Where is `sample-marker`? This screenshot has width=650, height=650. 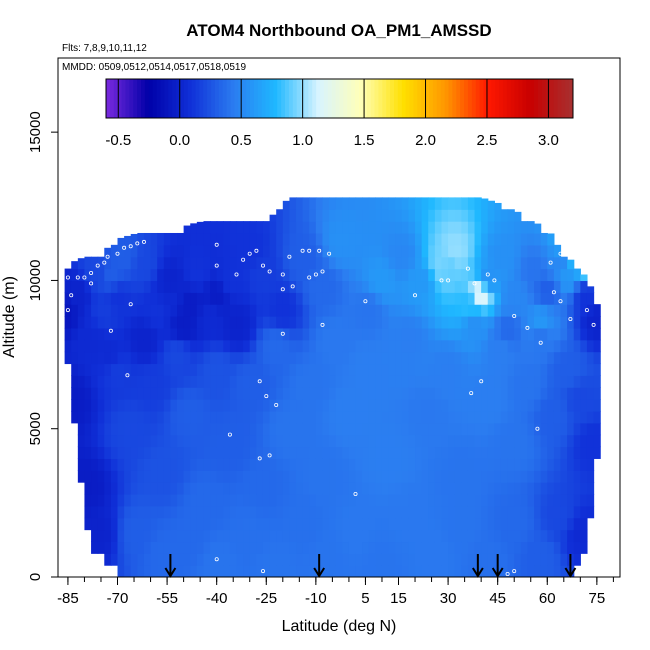
sample-marker is located at coordinates (414, 295).